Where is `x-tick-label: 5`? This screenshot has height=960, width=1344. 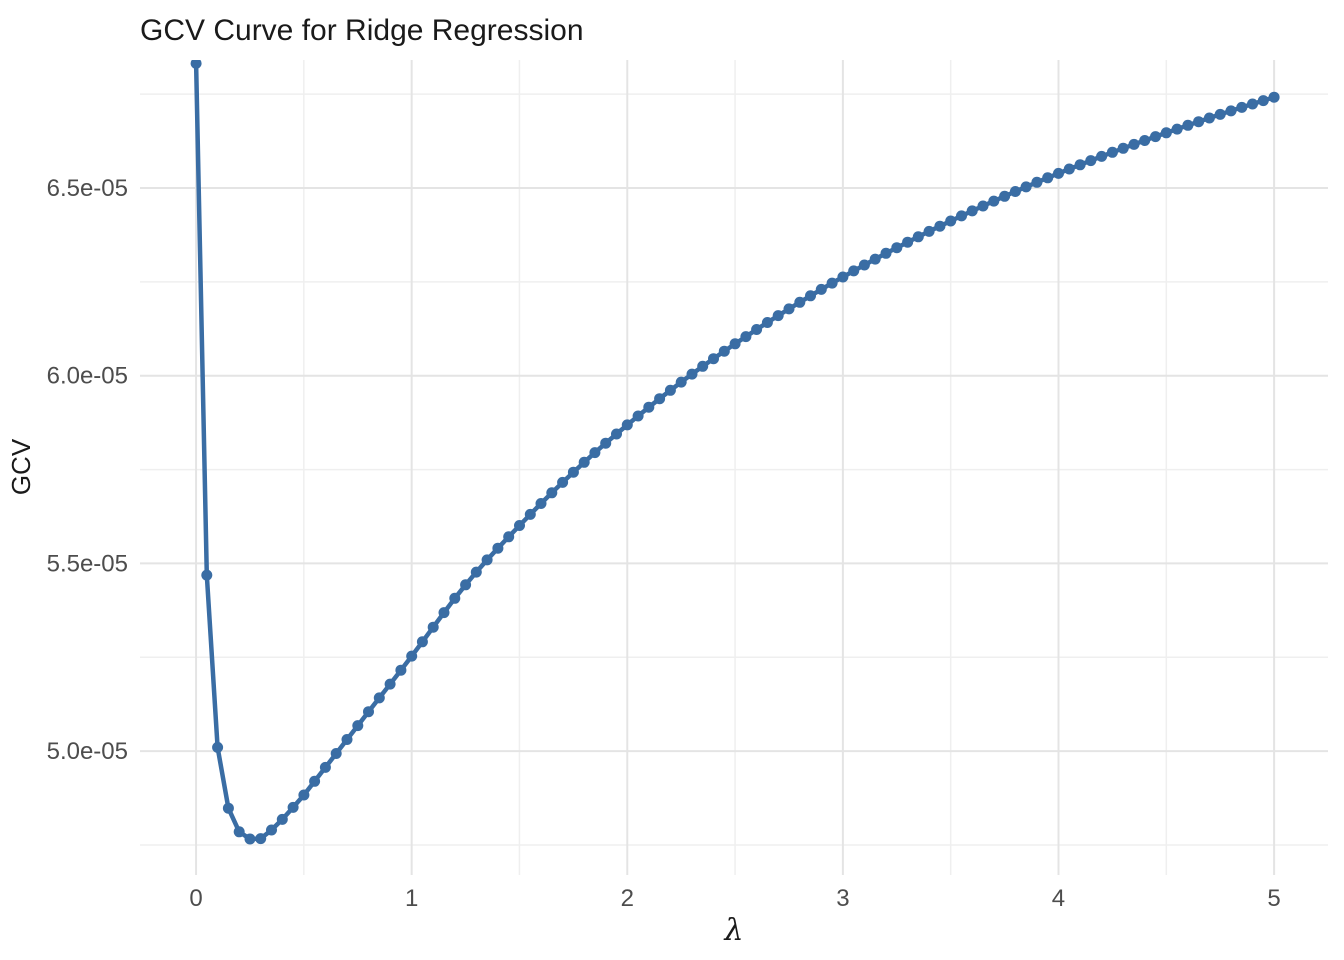
x-tick-label: 5 is located at coordinates (1273, 898).